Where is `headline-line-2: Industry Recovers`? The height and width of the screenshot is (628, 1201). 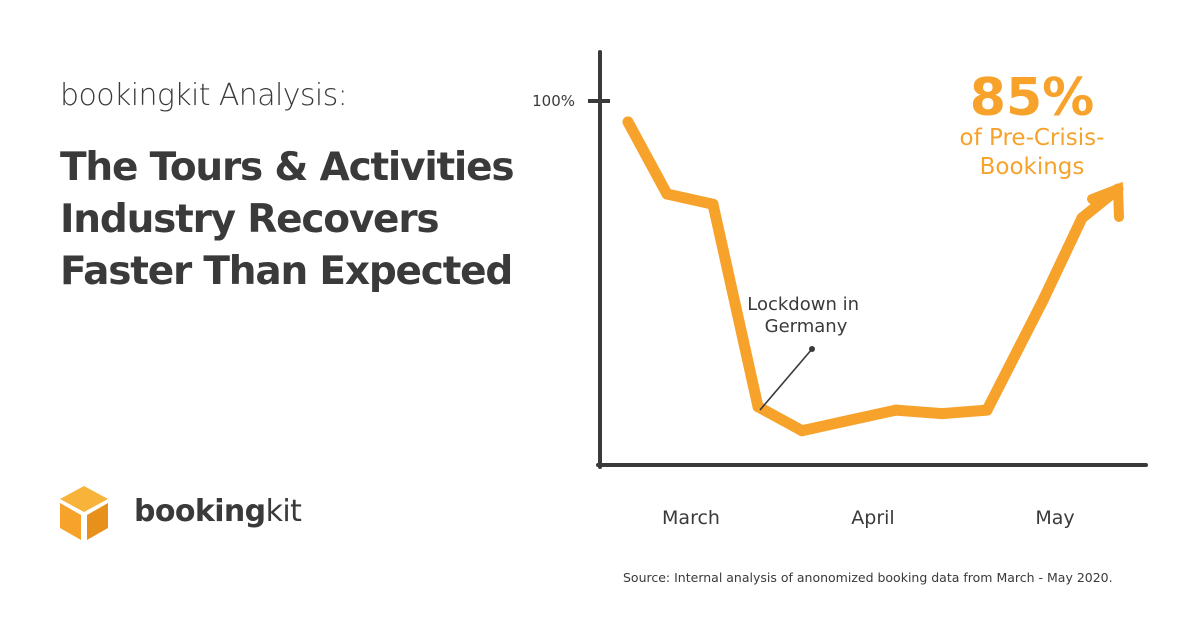 headline-line-2: Industry Recovers is located at coordinates (250, 219).